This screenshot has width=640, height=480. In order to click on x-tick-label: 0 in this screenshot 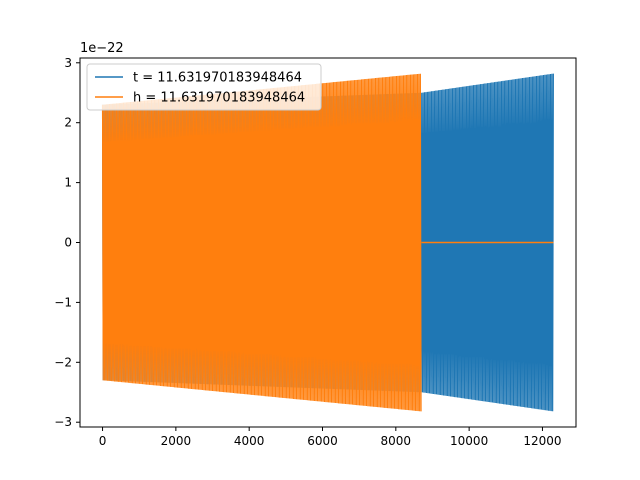, I will do `click(103, 441)`.